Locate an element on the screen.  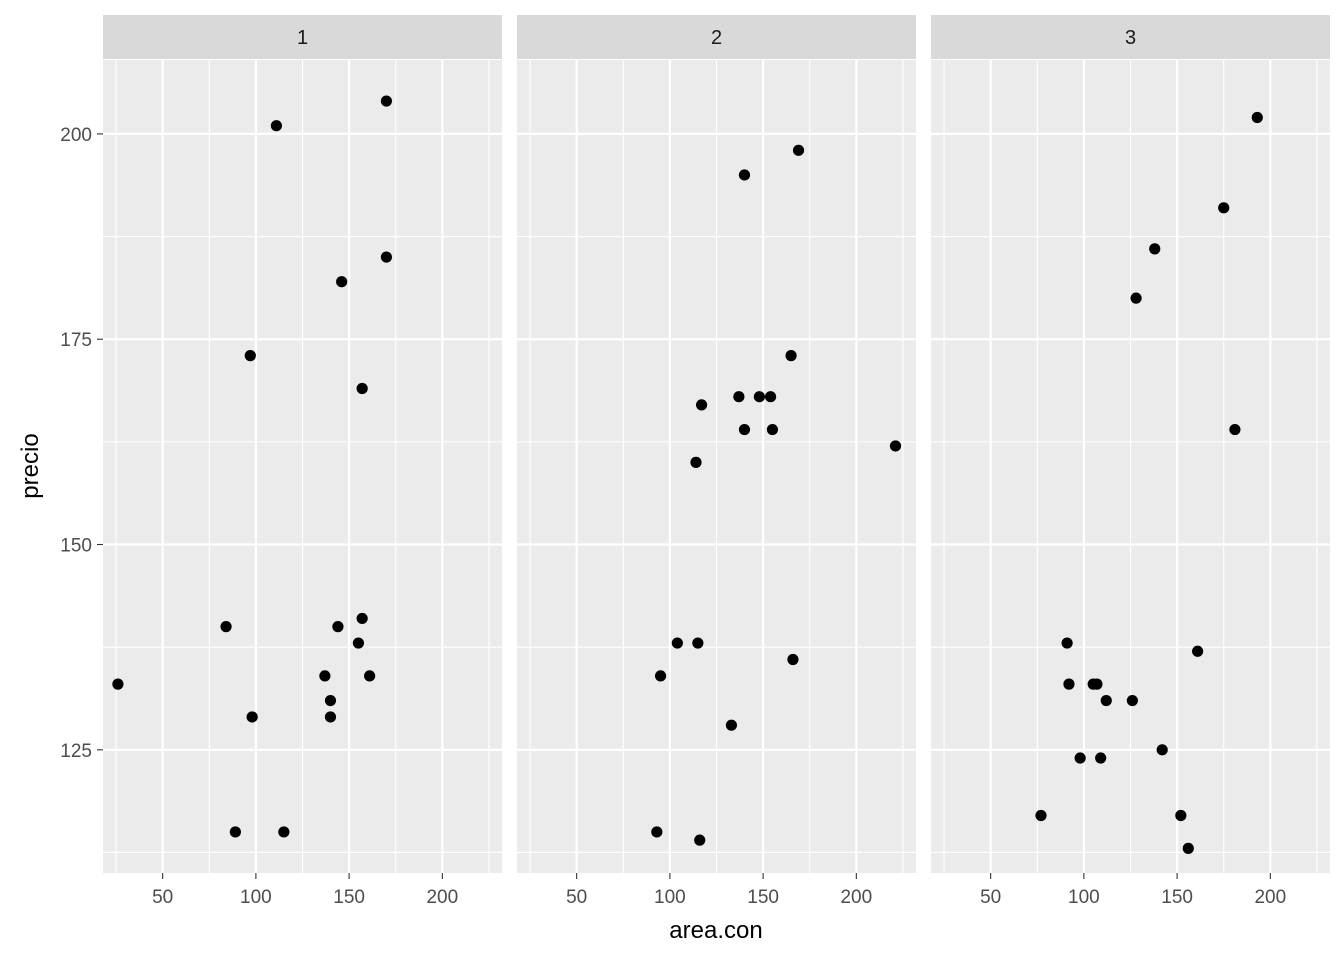
y-axis-title: precio is located at coordinates (30, 465).